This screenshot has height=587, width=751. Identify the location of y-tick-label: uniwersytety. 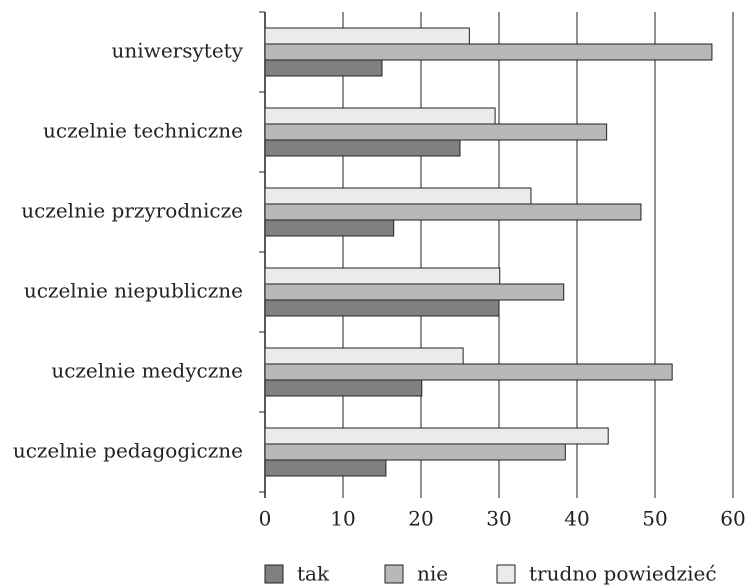
(178, 51).